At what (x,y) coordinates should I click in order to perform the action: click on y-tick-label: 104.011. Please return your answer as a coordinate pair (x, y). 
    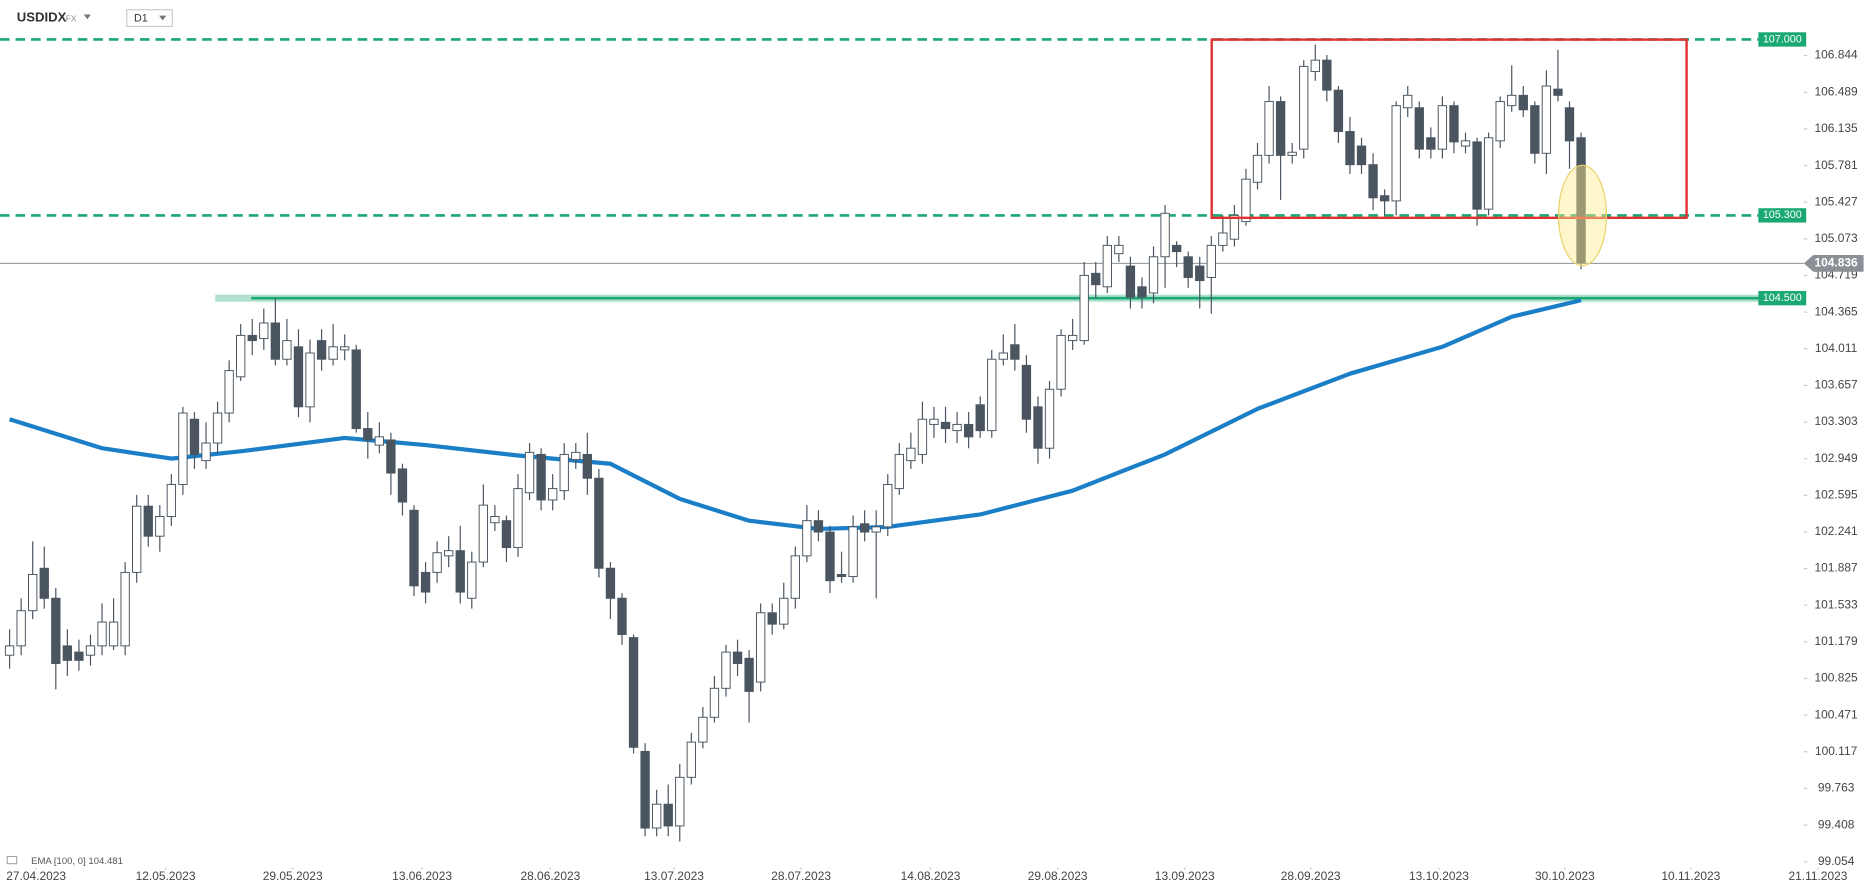
    Looking at the image, I should click on (1836, 348).